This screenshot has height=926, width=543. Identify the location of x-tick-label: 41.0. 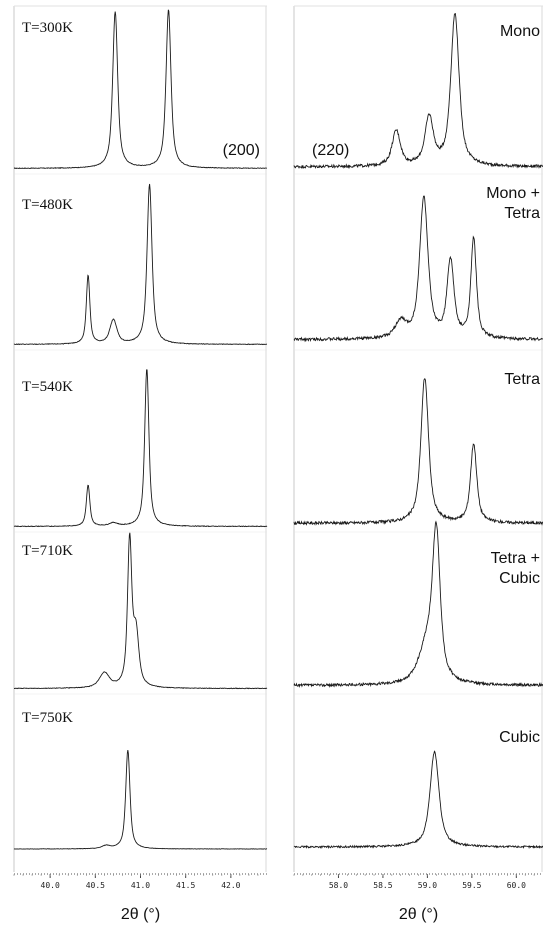
(140, 885).